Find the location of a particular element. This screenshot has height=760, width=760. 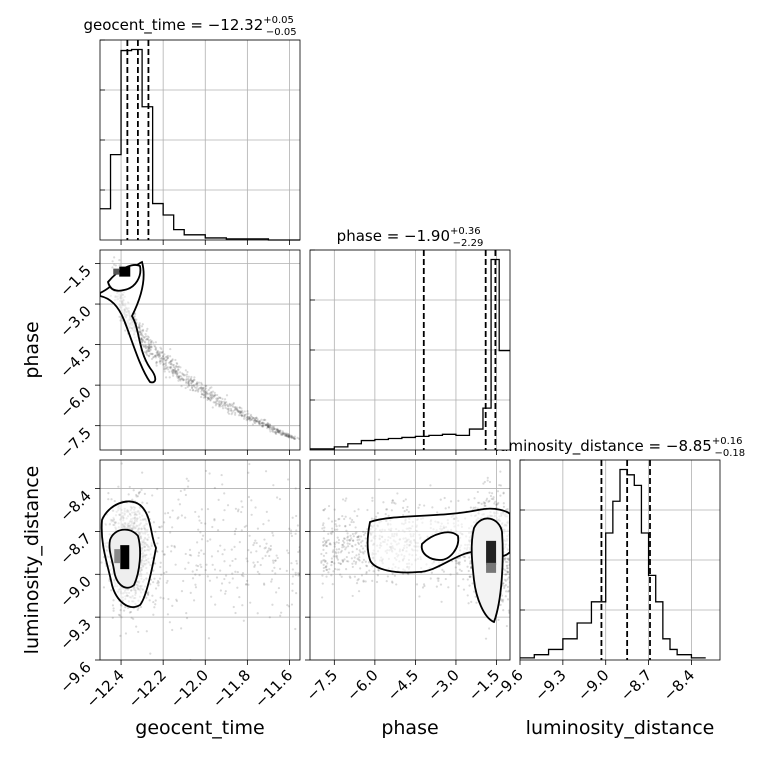

density-cell is located at coordinates (116, 271).